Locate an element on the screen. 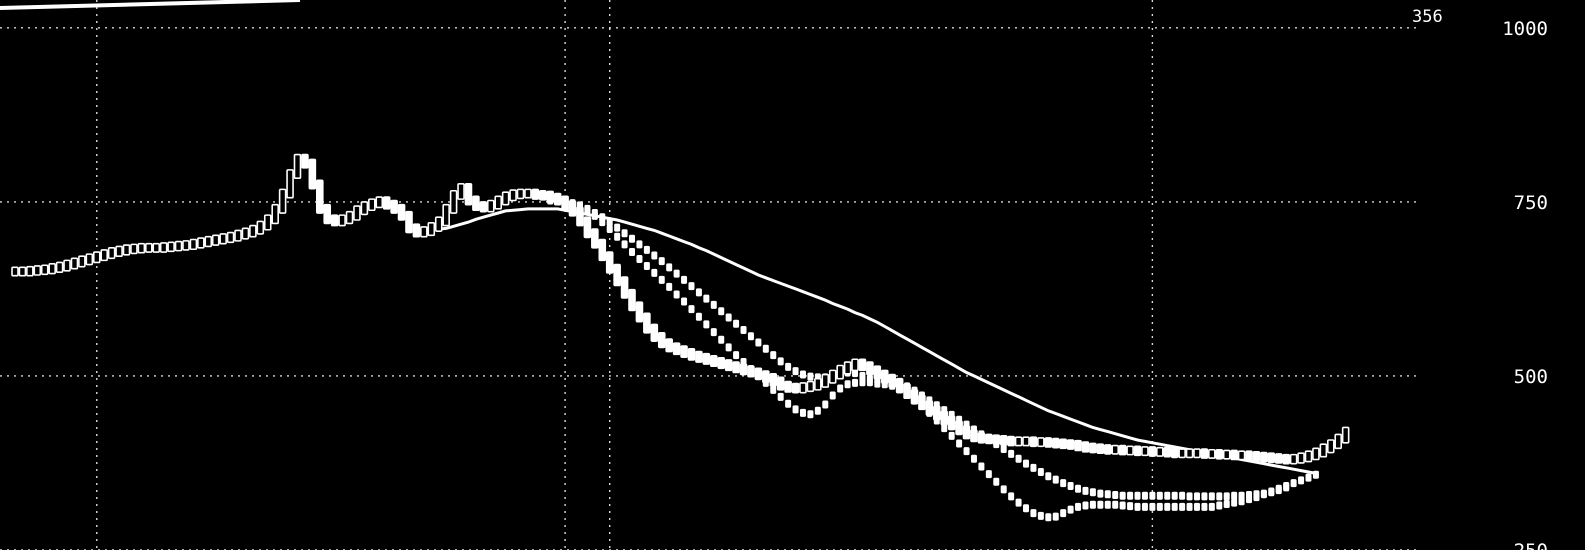 The height and width of the screenshot is (550, 1585). corner-label: 356 is located at coordinates (1427, 17).